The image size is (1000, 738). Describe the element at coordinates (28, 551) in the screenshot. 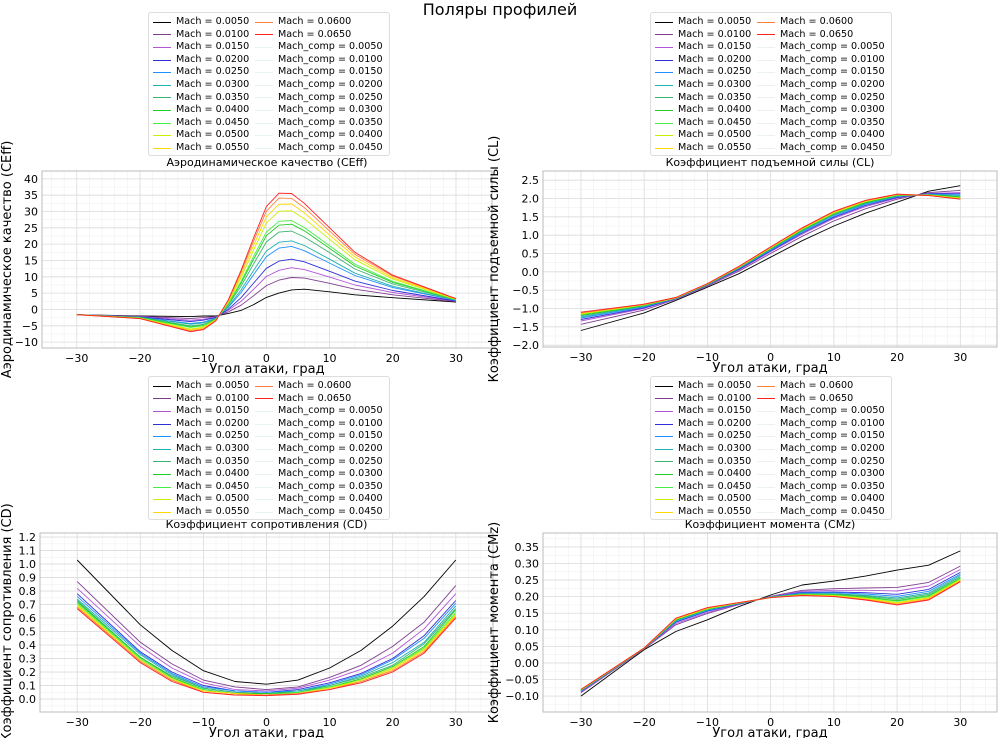

I see `y-tick-label: 1.1` at that location.